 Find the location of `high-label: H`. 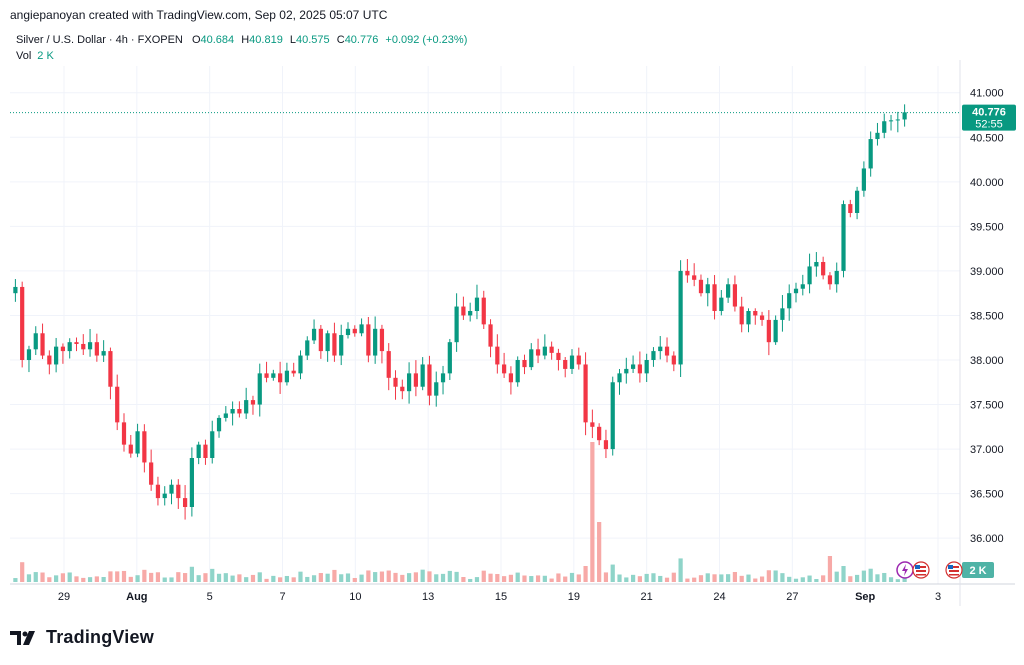

high-label: H is located at coordinates (245, 40).